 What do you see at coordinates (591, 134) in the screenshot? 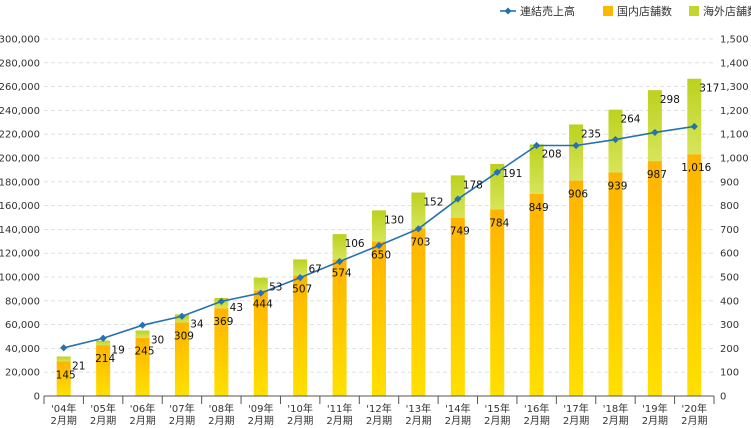
I see `overseas-value-label: 235` at bounding box center [591, 134].